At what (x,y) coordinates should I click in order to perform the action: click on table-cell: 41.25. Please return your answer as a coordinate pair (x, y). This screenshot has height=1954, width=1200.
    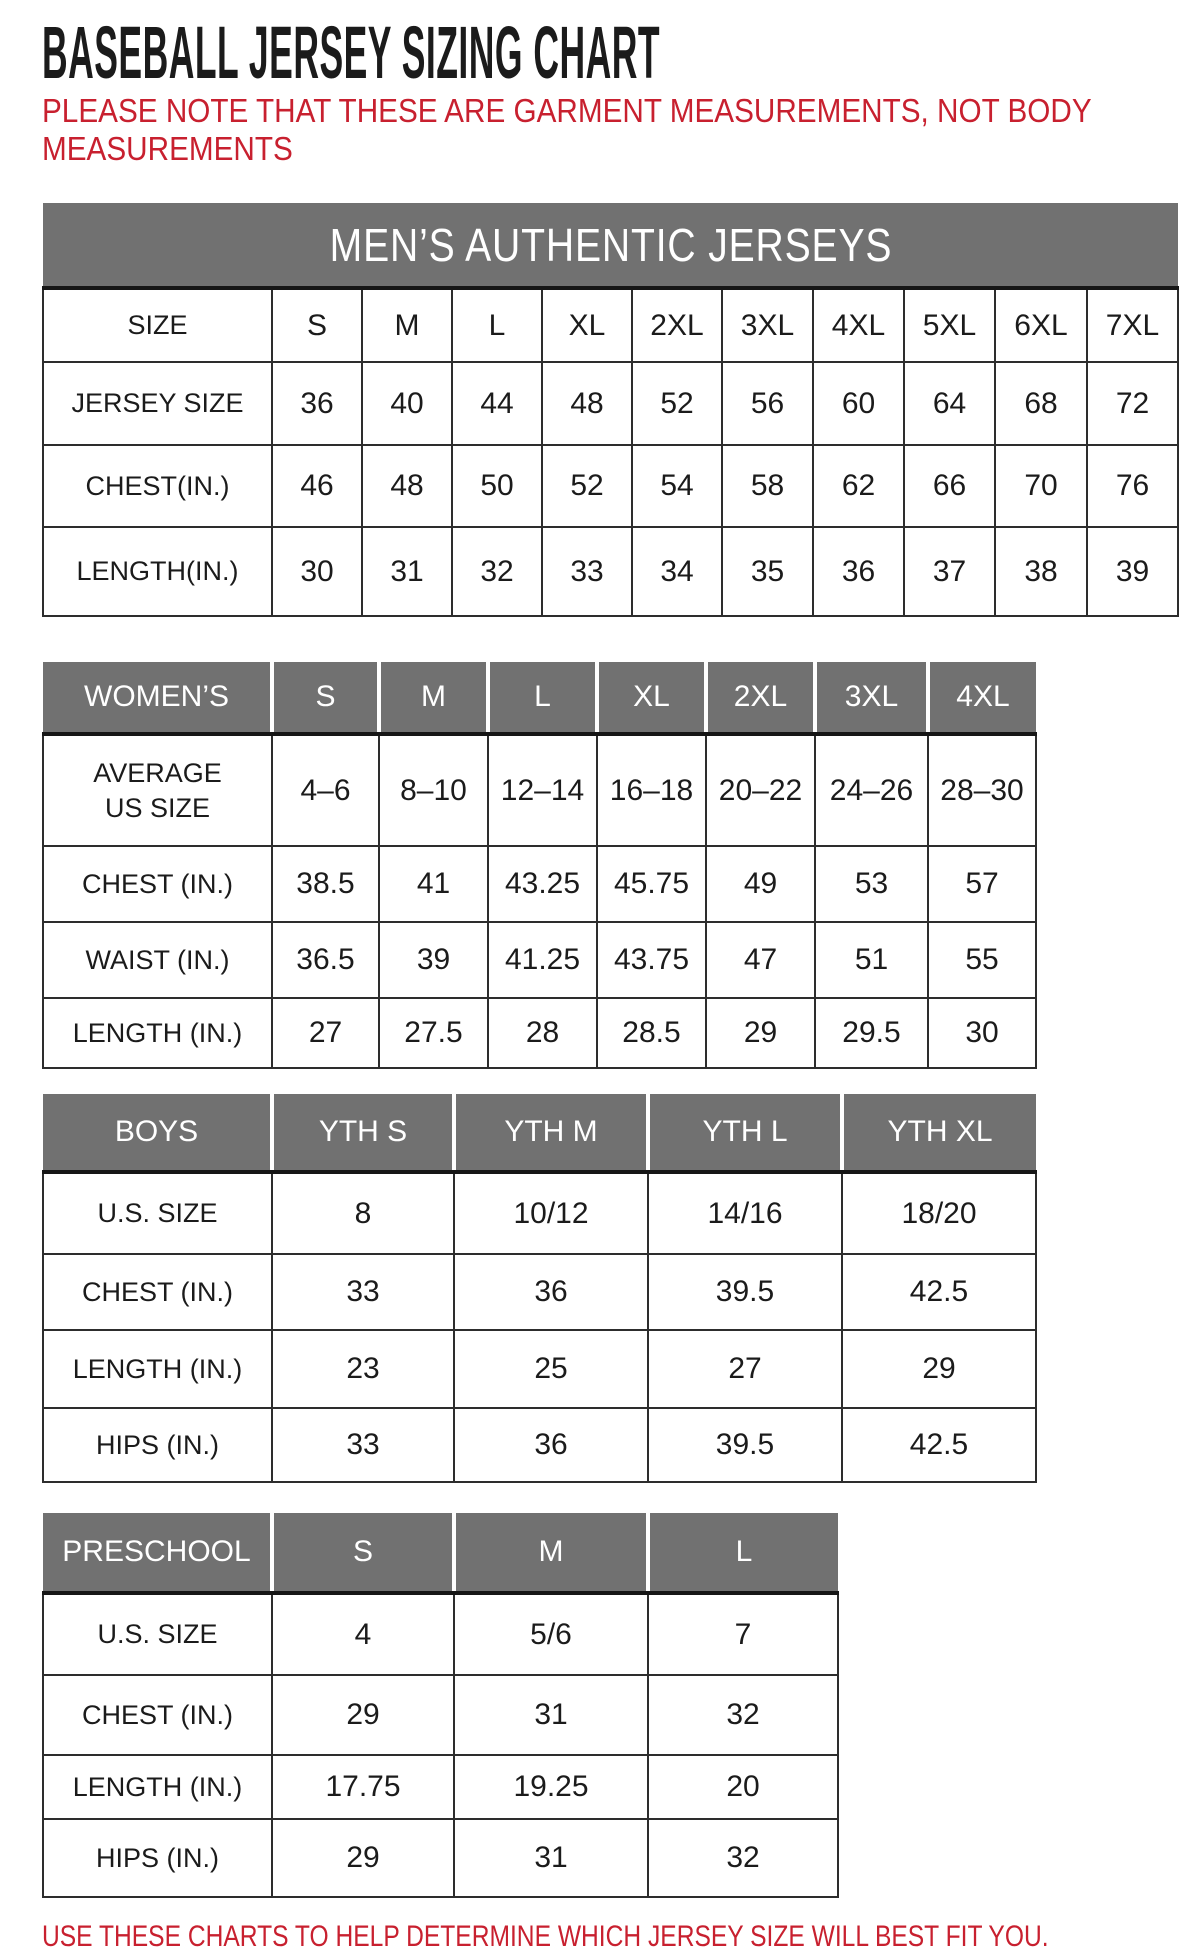
    Looking at the image, I should click on (542, 960).